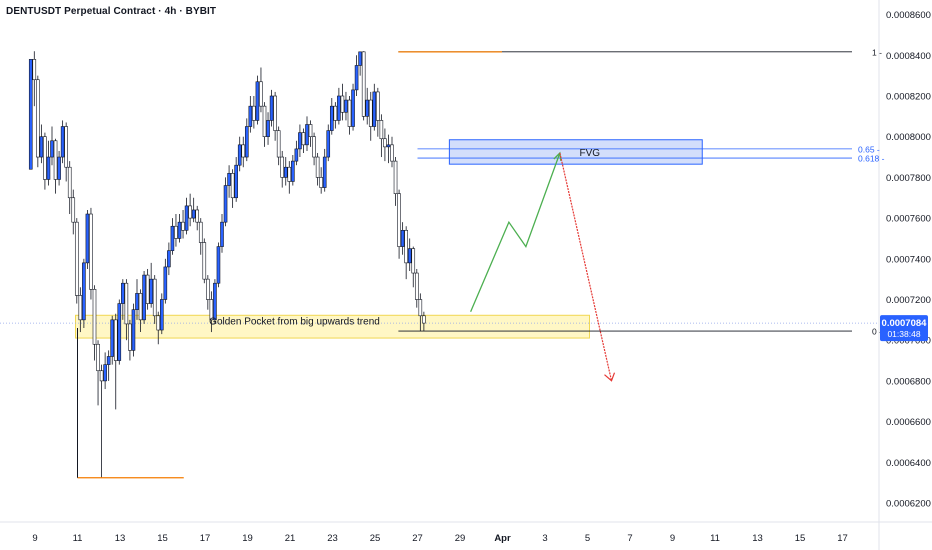 The image size is (932, 550). I want to click on price-tick-label: 0.0007600, so click(908, 219).